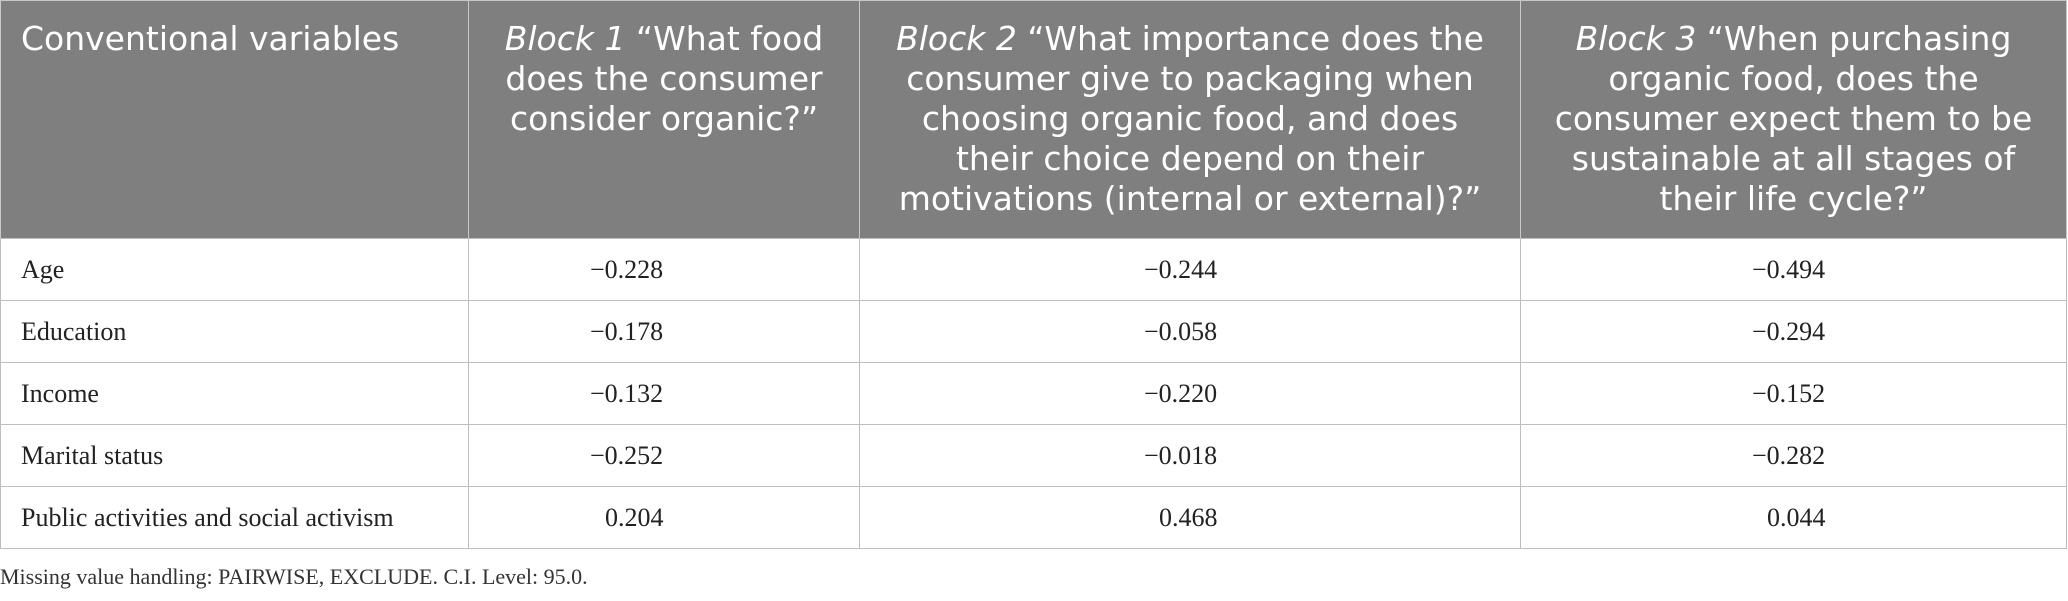 The image size is (2068, 601). Describe the element at coordinates (1190, 393) in the screenshot. I see `cell-income-block-2: −0.220` at that location.